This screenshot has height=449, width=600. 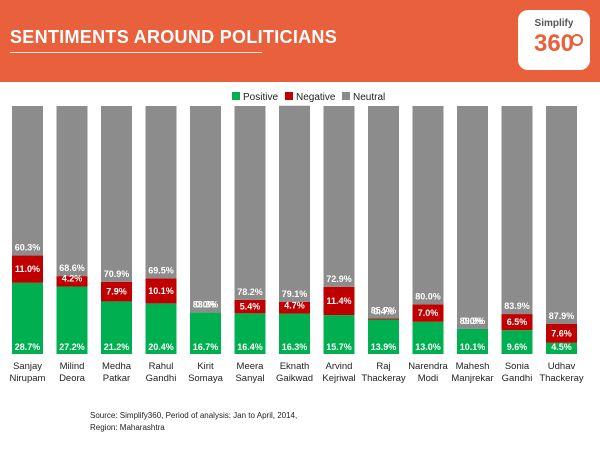 I want to click on legend-swatch-positive, so click(x=236, y=96).